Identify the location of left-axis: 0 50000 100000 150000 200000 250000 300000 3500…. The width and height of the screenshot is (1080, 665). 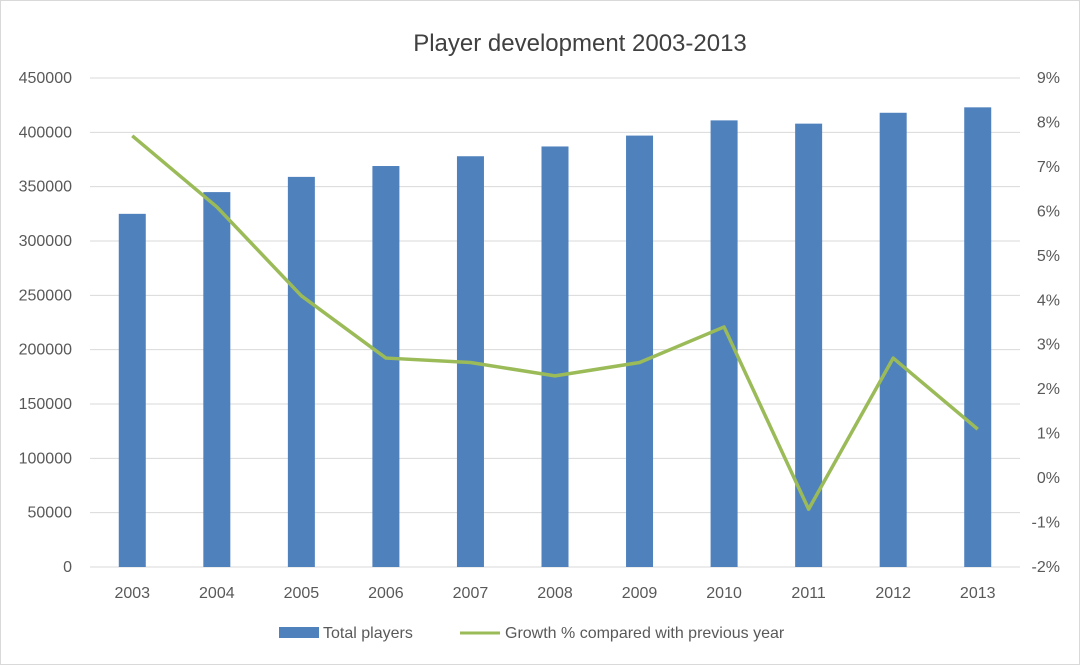
(45, 323).